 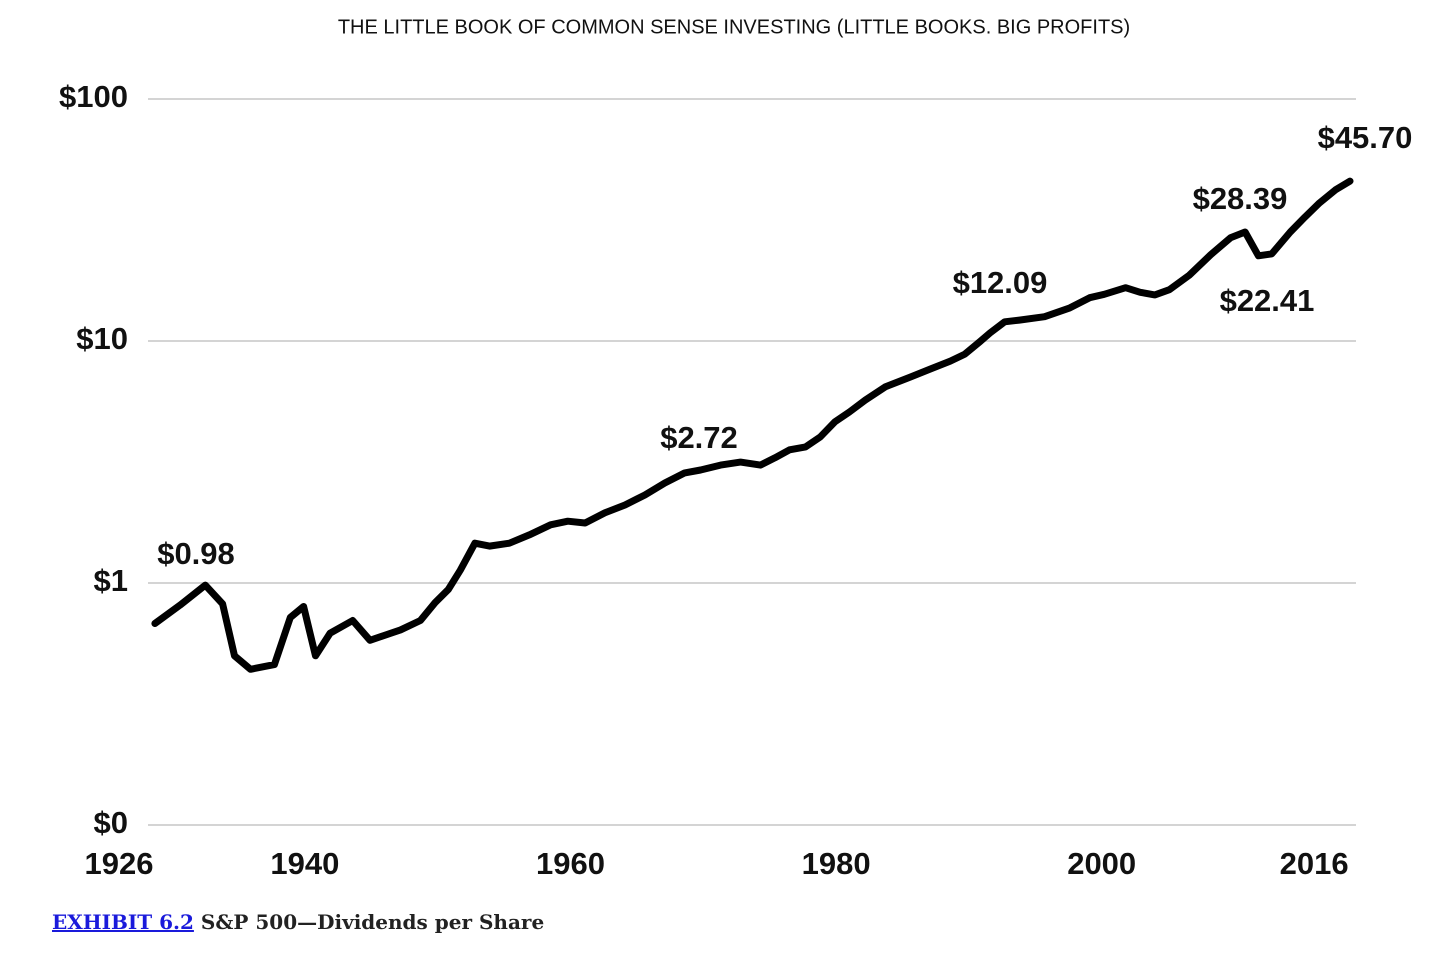 What do you see at coordinates (1314, 863) in the screenshot?
I see `x-tick-label: 2016` at bounding box center [1314, 863].